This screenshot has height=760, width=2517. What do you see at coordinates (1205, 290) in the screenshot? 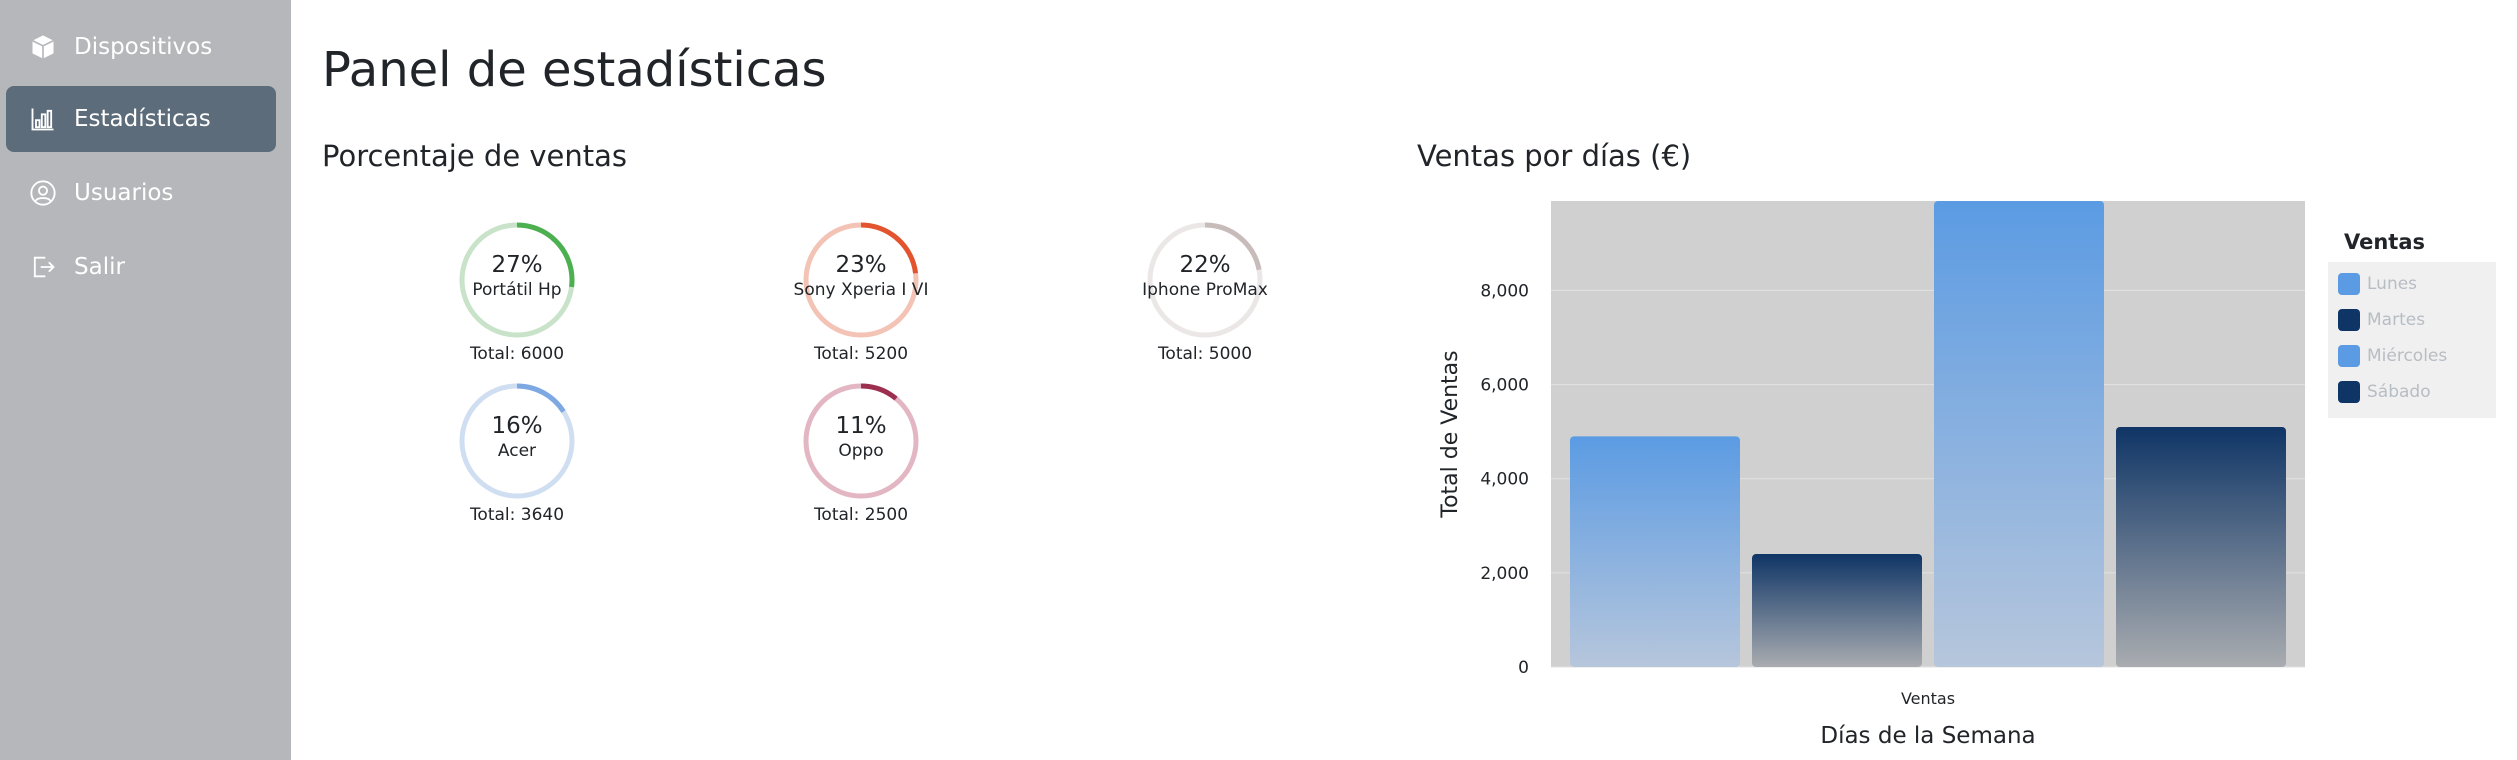
I see `donut-label: Iphone ProMax` at bounding box center [1205, 290].